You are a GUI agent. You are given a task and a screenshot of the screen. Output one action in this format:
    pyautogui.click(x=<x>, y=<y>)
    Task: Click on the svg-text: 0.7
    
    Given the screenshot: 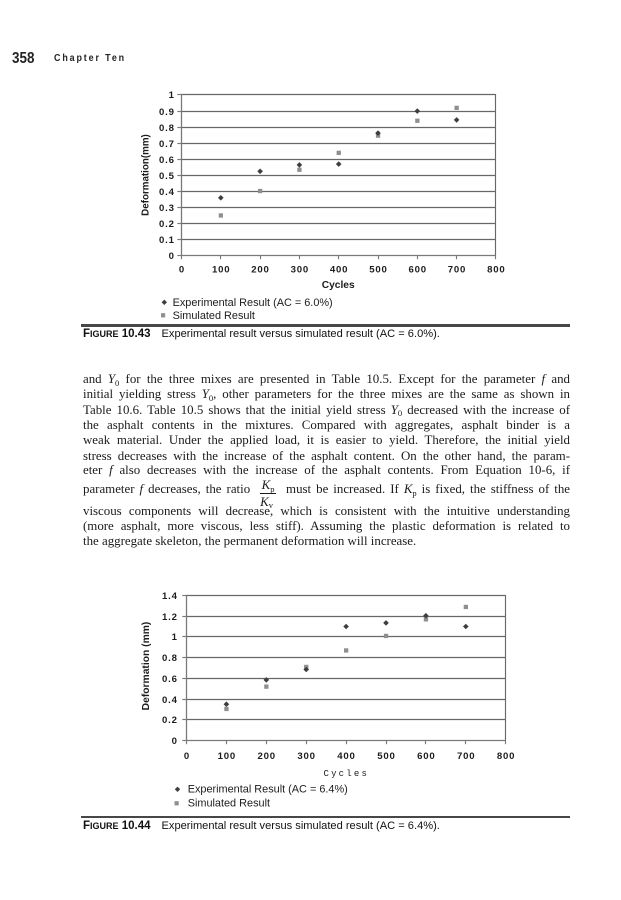 What is the action you would take?
    pyautogui.click(x=167, y=144)
    